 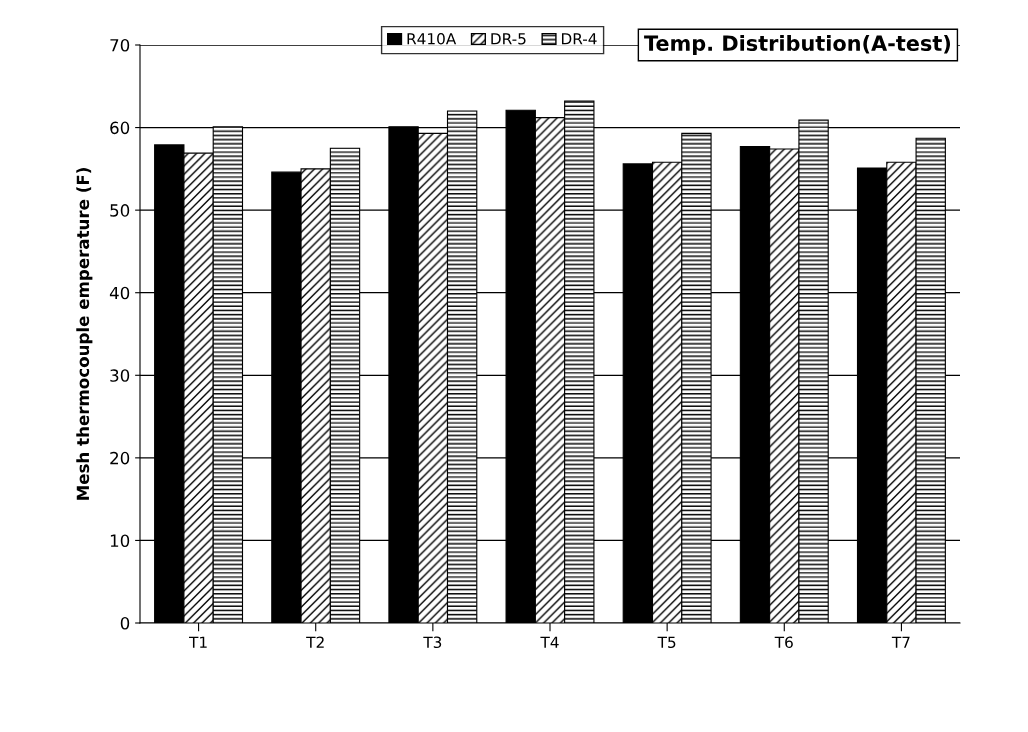 What do you see at coordinates (315, 642) in the screenshot?
I see `x-tick-label: T2` at bounding box center [315, 642].